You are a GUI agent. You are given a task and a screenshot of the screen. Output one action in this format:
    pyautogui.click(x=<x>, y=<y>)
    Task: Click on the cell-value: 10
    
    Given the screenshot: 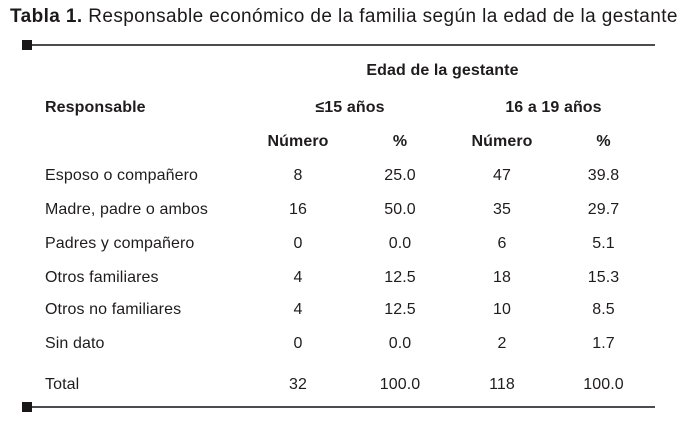 What is the action you would take?
    pyautogui.click(x=502, y=309)
    